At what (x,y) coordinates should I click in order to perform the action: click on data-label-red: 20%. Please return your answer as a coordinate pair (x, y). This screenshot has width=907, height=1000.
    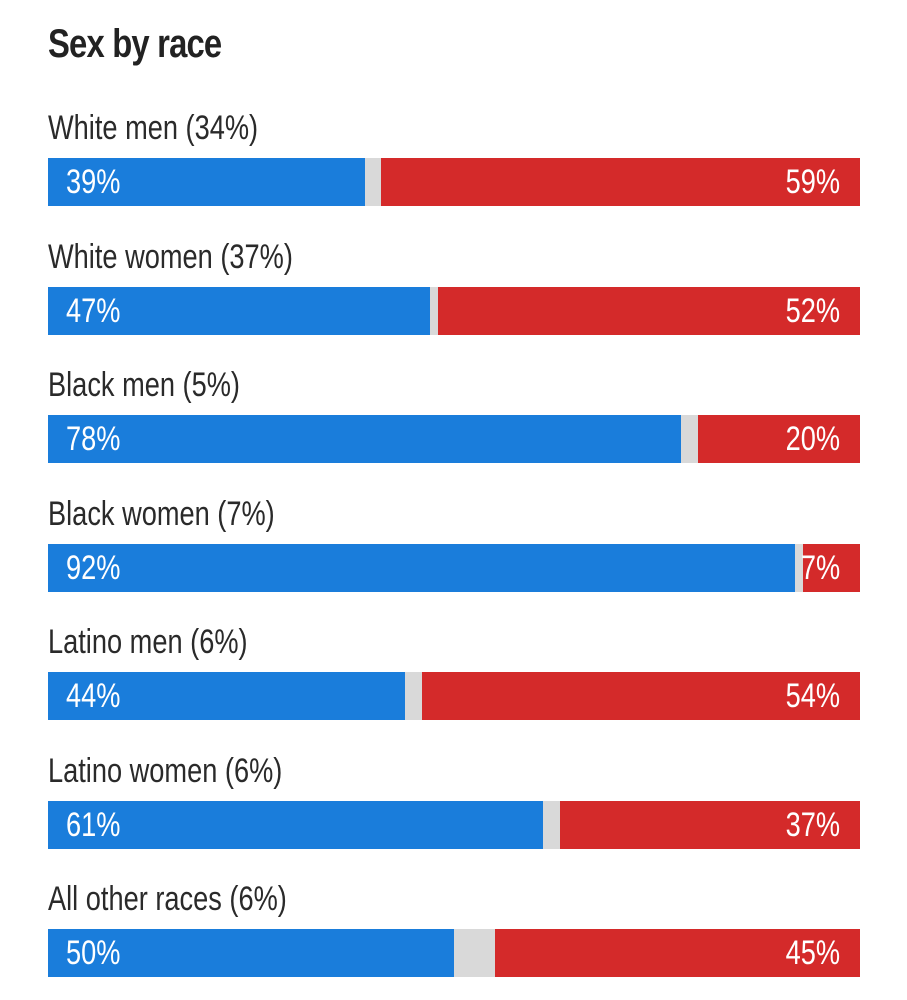
    Looking at the image, I should click on (812, 439).